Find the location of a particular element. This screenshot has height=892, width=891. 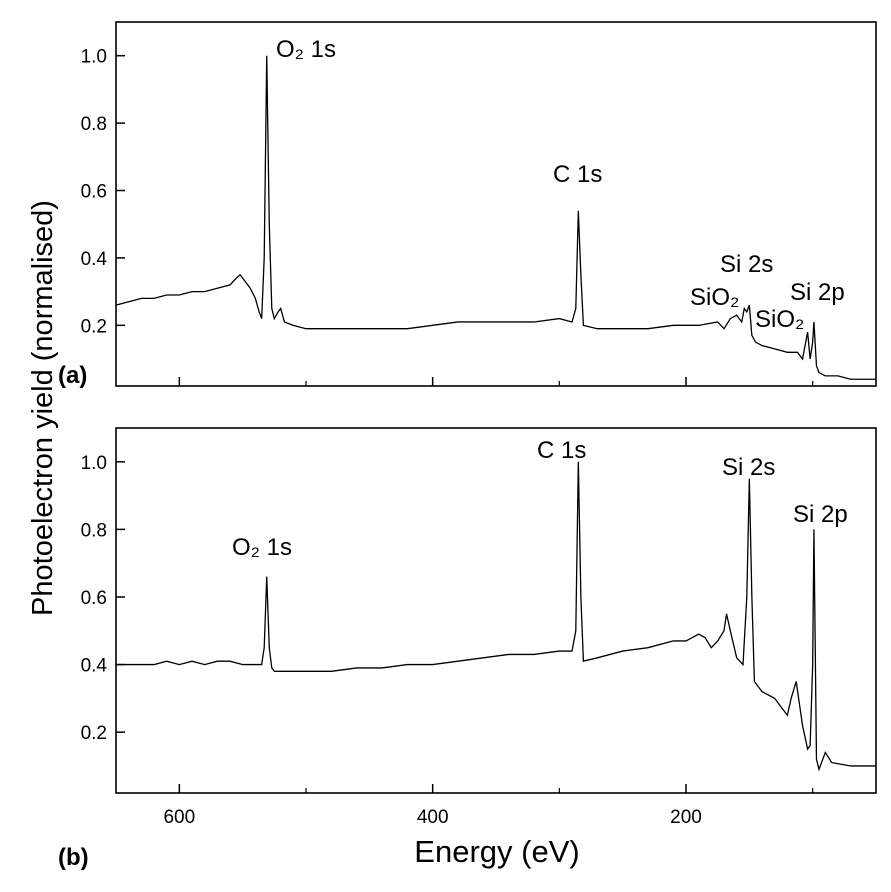

x-axis-label: Energy (eV) is located at coordinates (496, 851).